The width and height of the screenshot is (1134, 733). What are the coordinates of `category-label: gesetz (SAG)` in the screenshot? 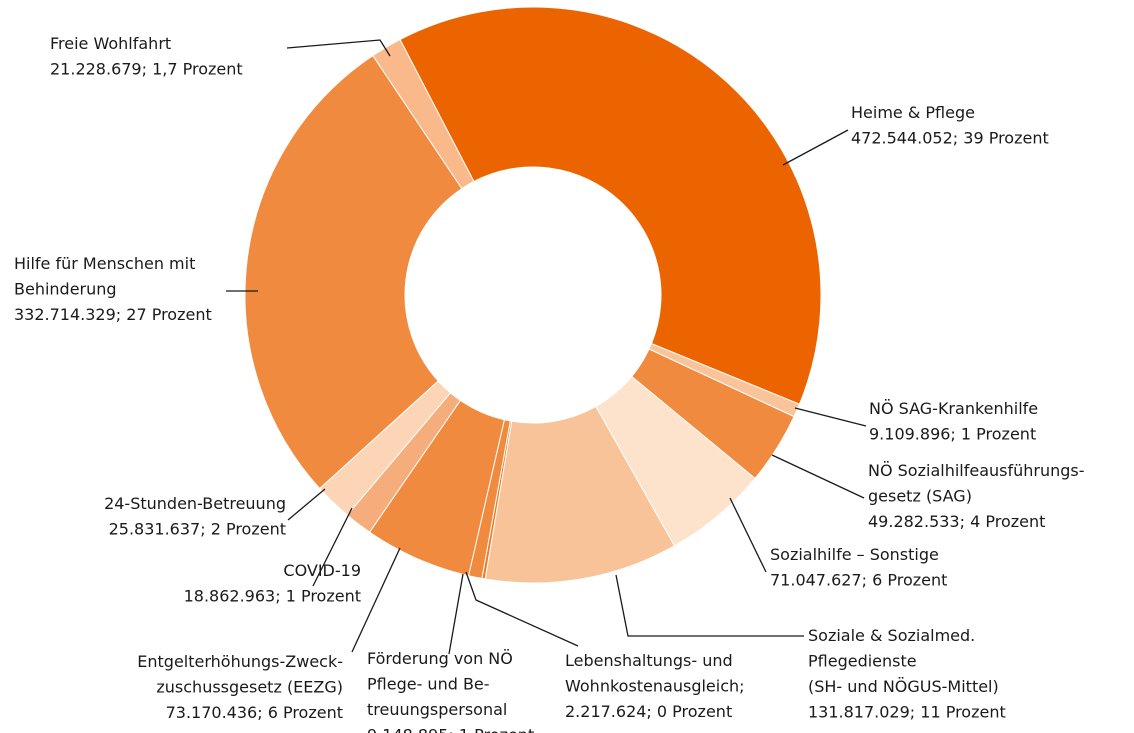 It's located at (920, 496).